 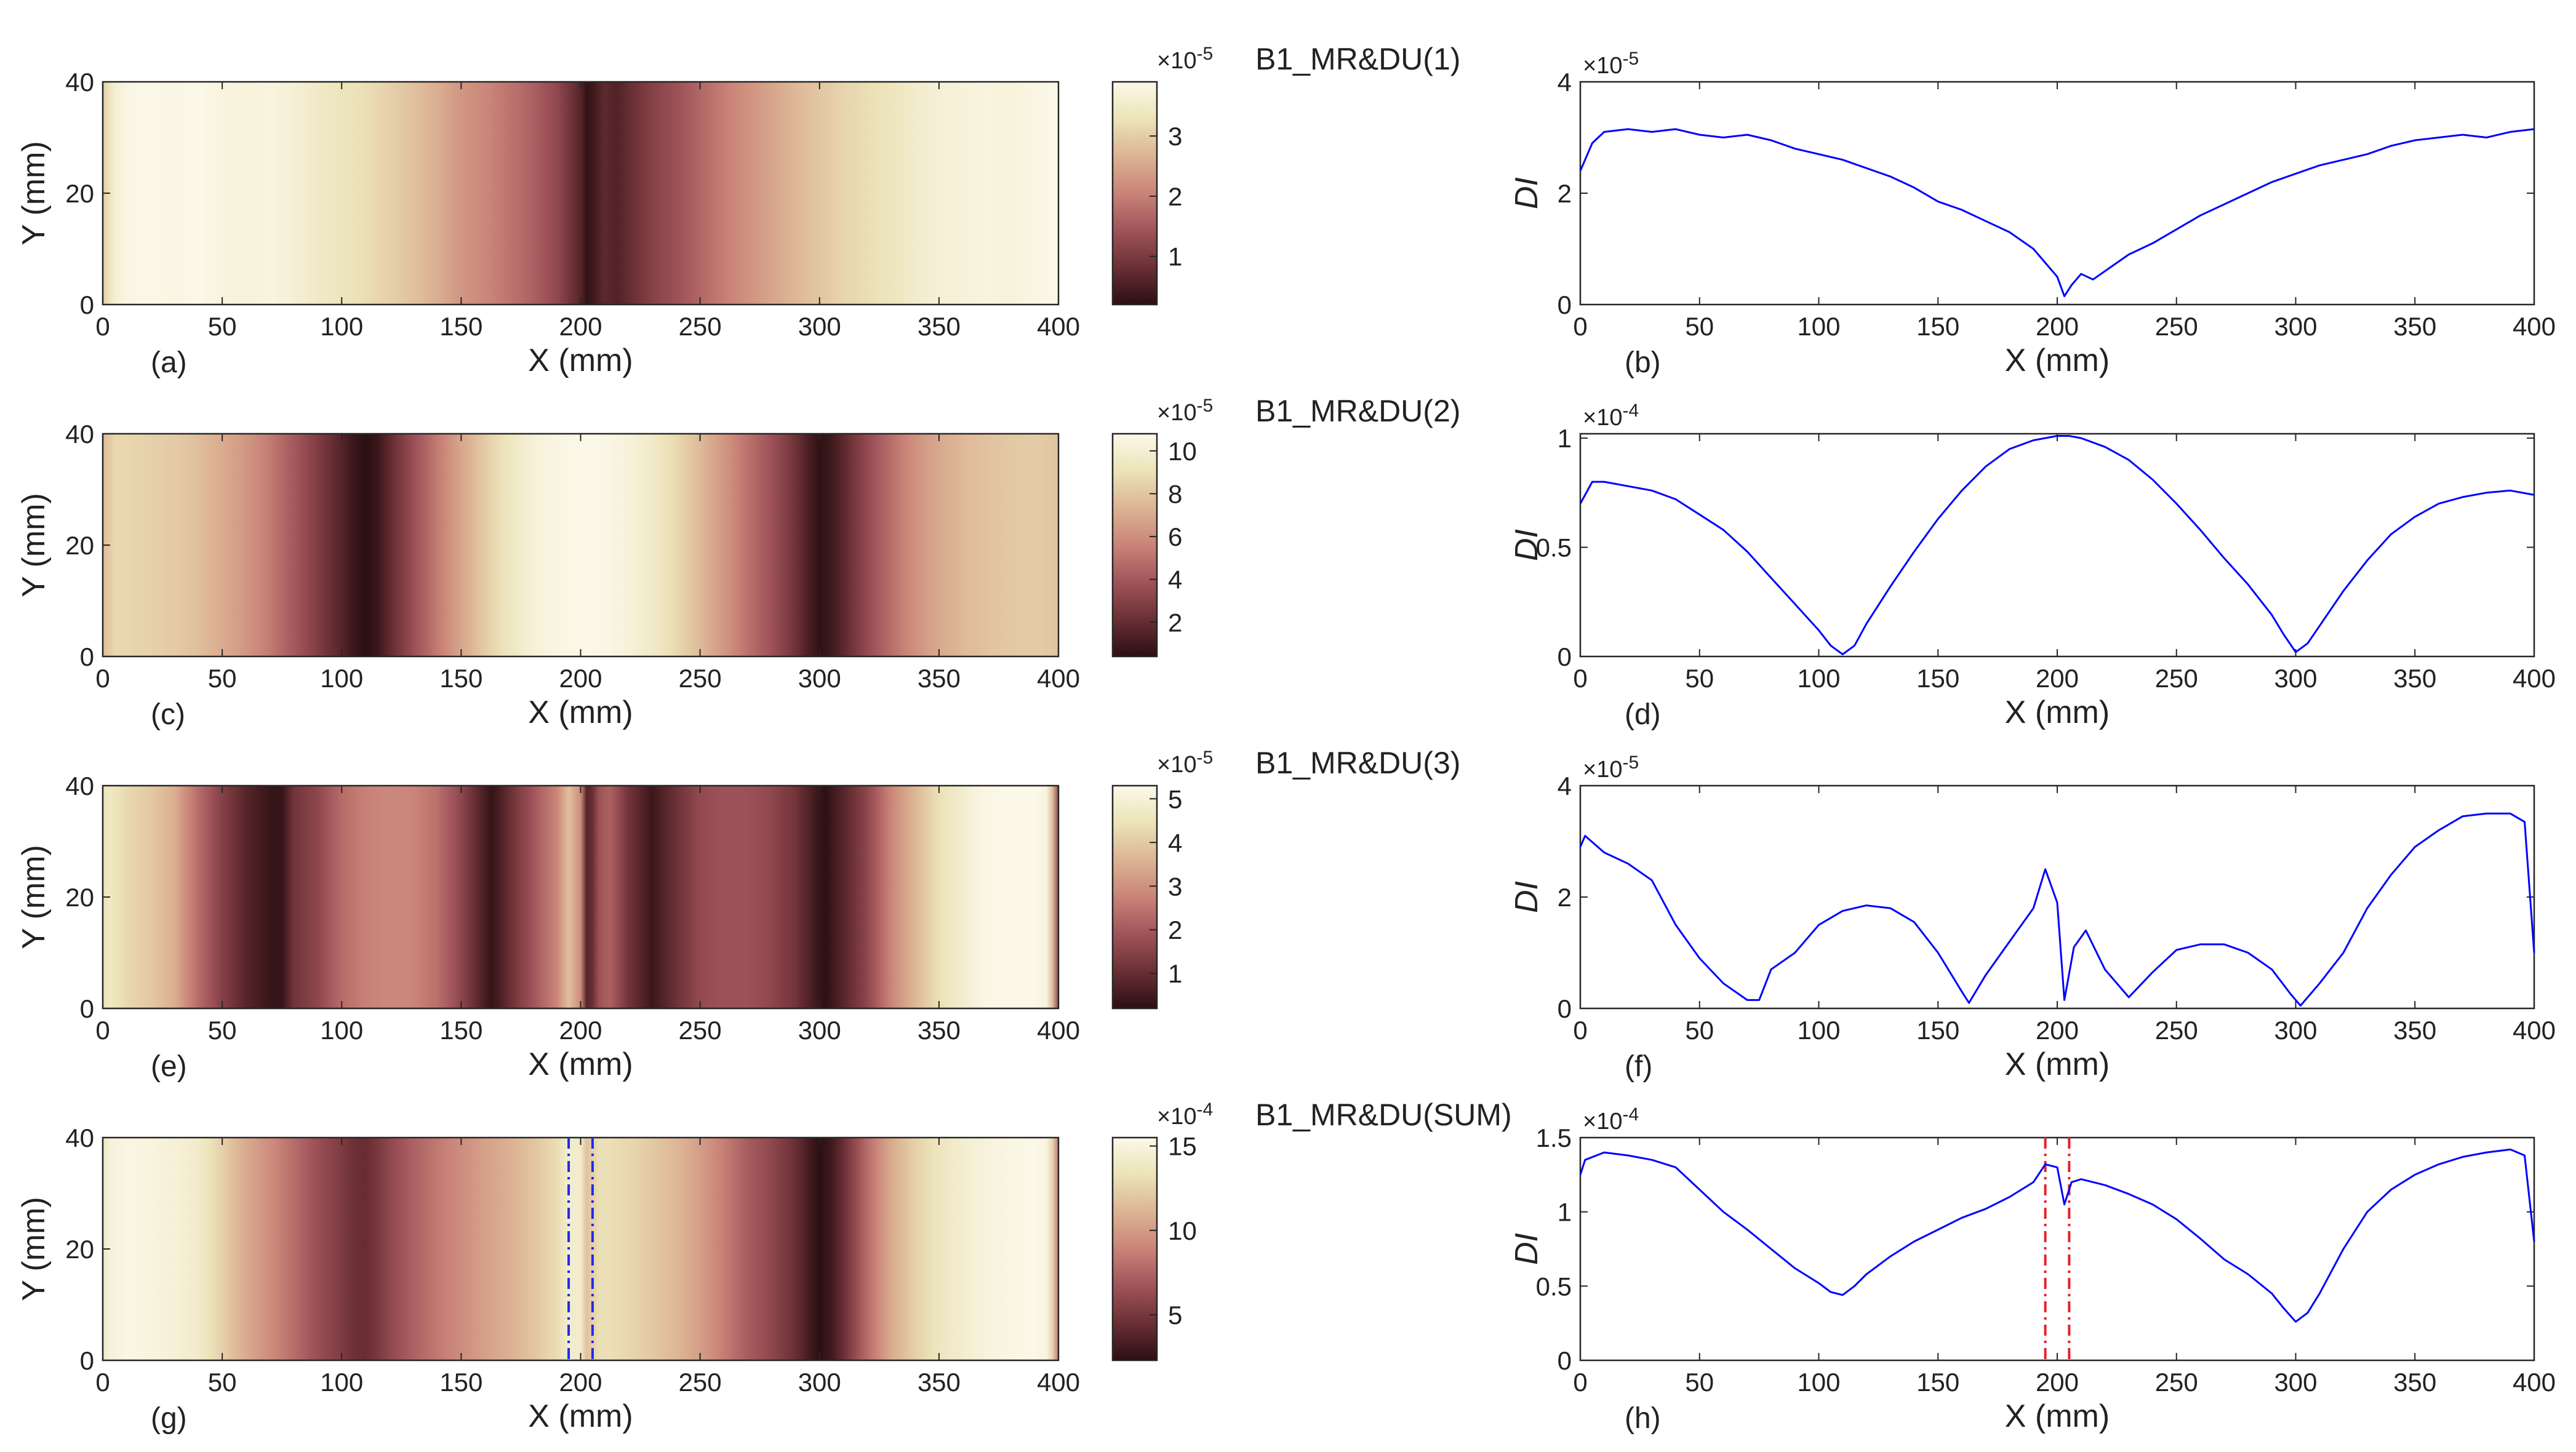 What do you see at coordinates (1285, 174) in the screenshot?
I see `colorbar: 1 2 3 ×10⁻⁵ B1_MR&DU(1)` at bounding box center [1285, 174].